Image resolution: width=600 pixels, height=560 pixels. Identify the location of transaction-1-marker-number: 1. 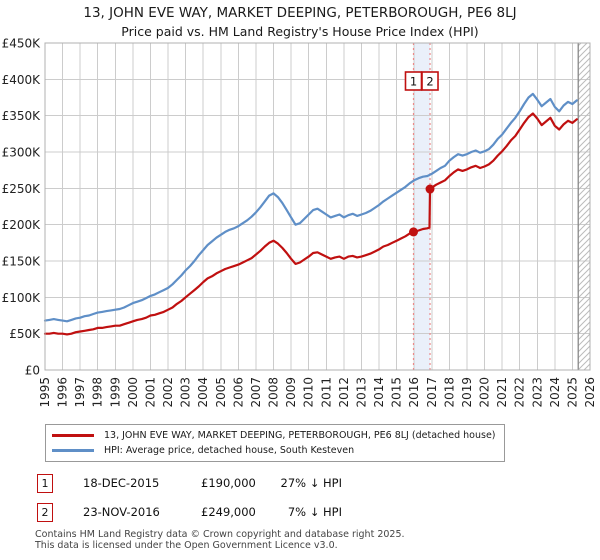
(45, 483).